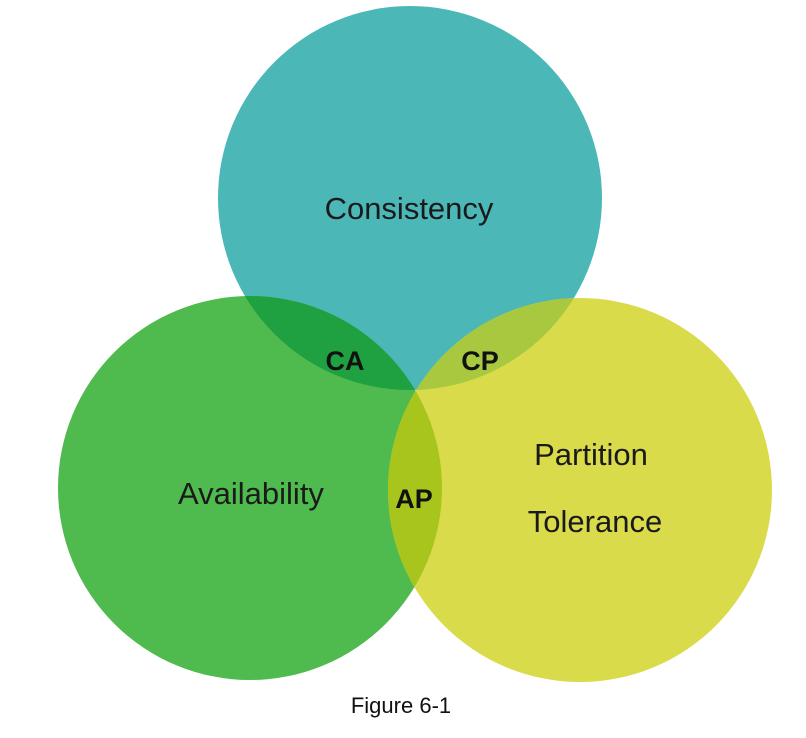 The image size is (806, 738). I want to click on ca-label: CA, so click(345, 361).